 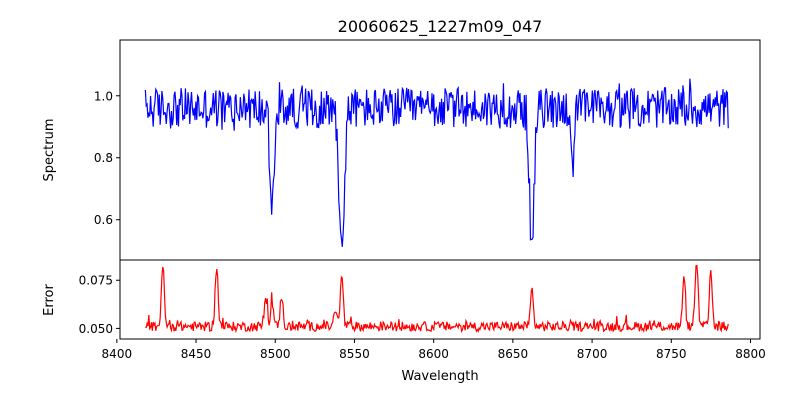 I want to click on error-ytick-label: 0.075, so click(x=96, y=281).